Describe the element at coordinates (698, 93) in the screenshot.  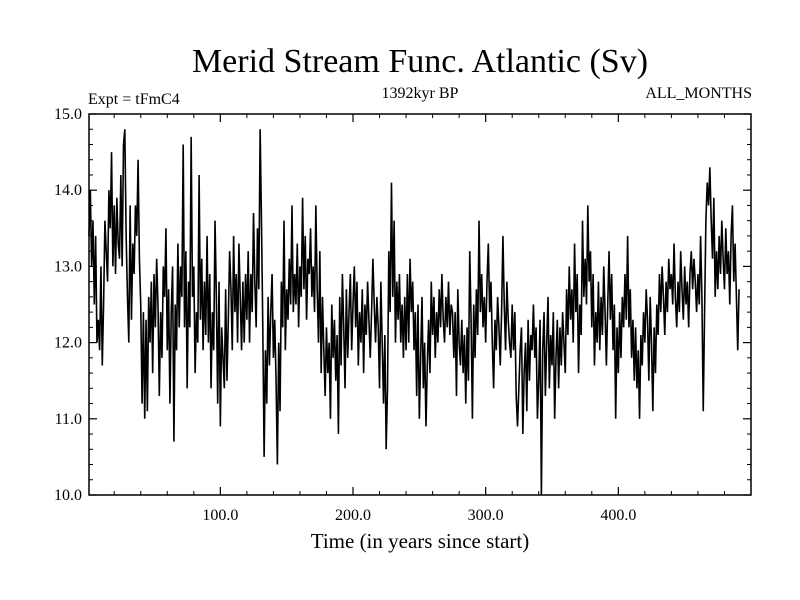
I see `months-label: ALL_MONTHS` at that location.